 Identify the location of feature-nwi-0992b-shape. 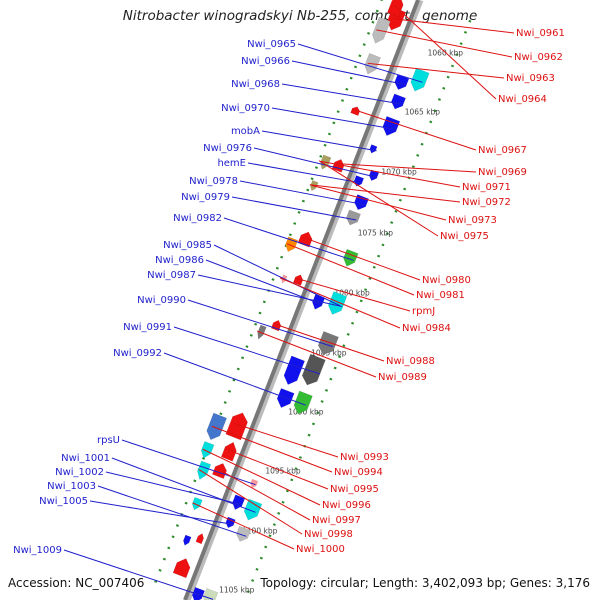
(303, 402).